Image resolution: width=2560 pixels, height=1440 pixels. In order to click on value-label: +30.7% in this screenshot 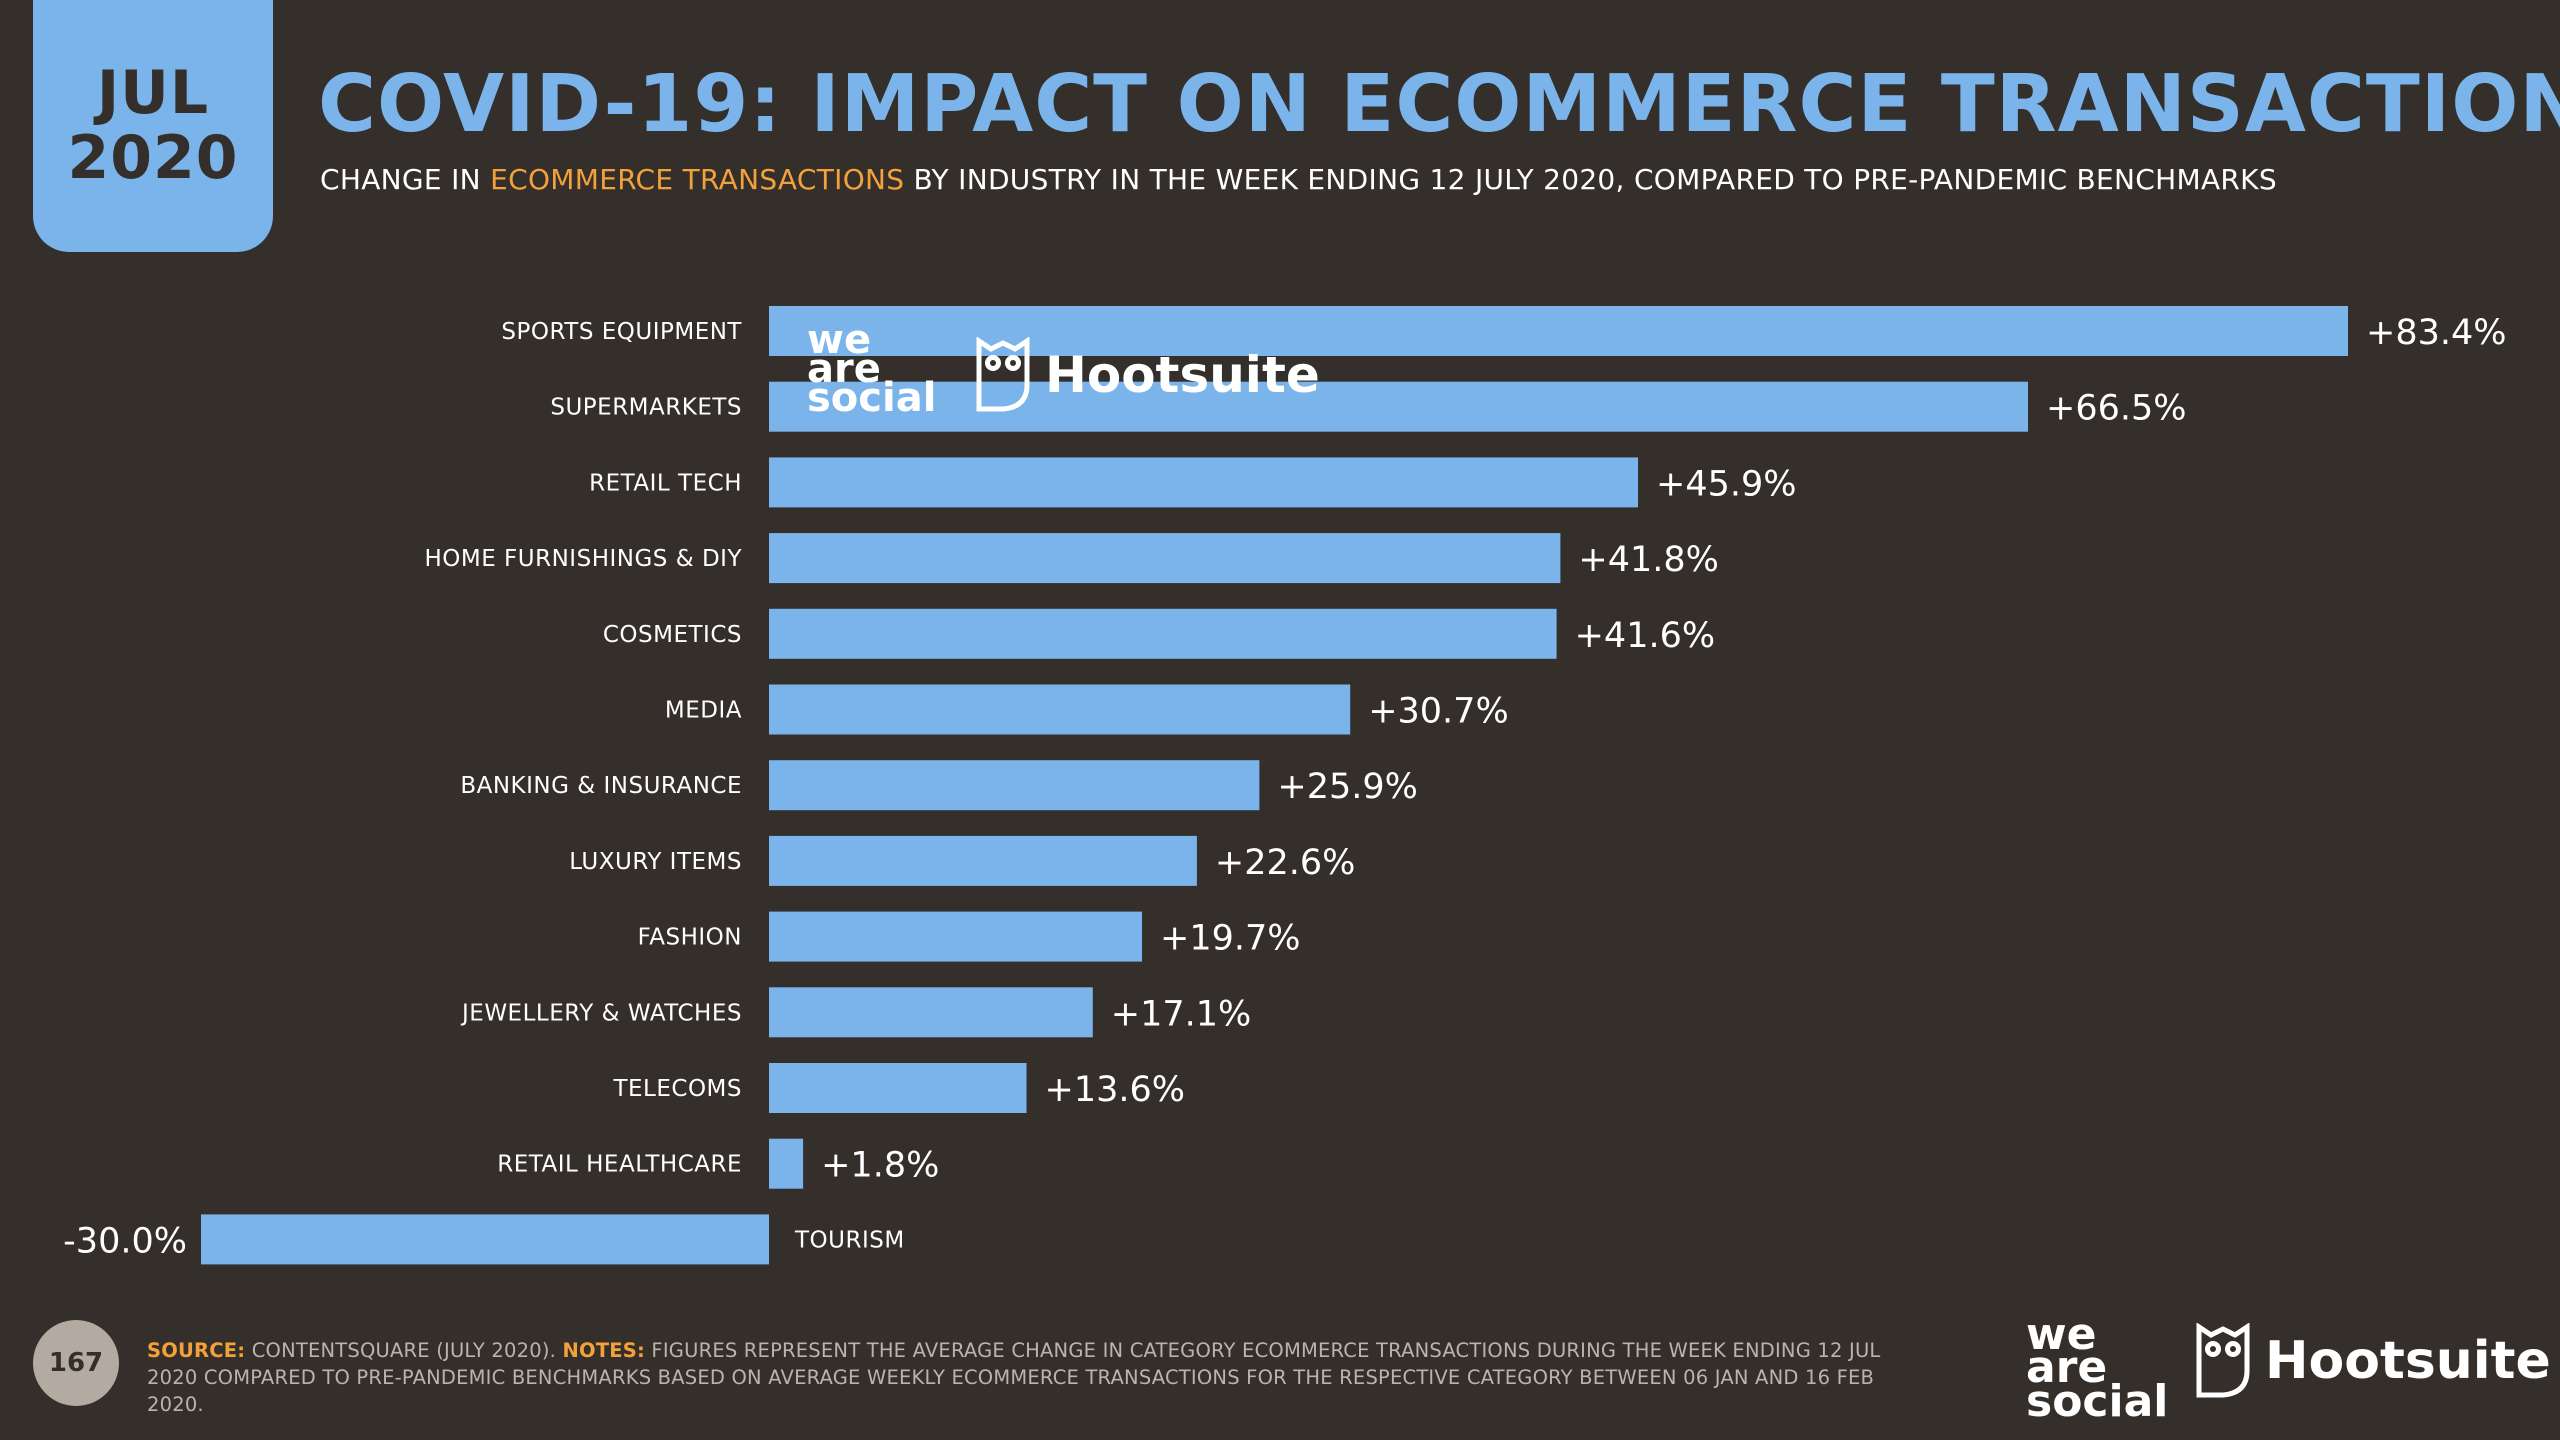, I will do `click(1438, 712)`.